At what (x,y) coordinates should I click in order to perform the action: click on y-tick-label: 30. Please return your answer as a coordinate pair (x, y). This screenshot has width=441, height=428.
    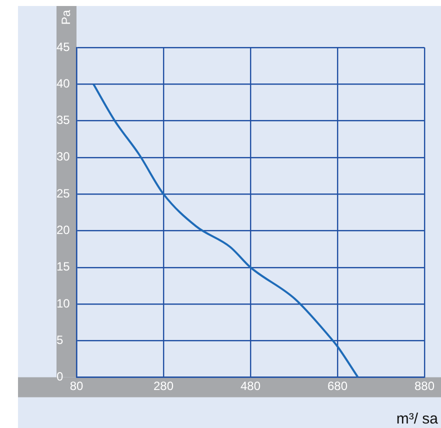
    Looking at the image, I should click on (63, 157).